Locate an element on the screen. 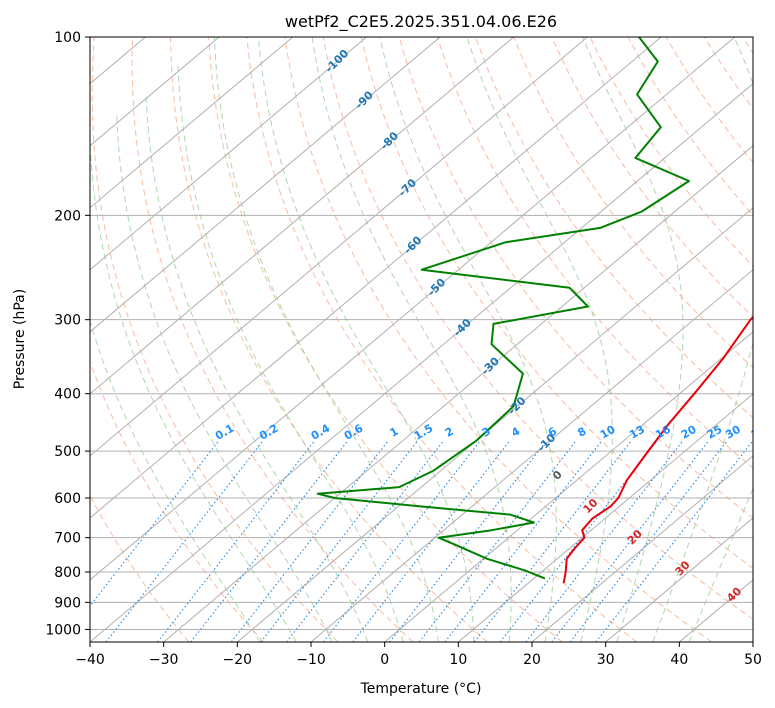 The image size is (775, 708). mixing-ratio-label: 10 is located at coordinates (608, 432).